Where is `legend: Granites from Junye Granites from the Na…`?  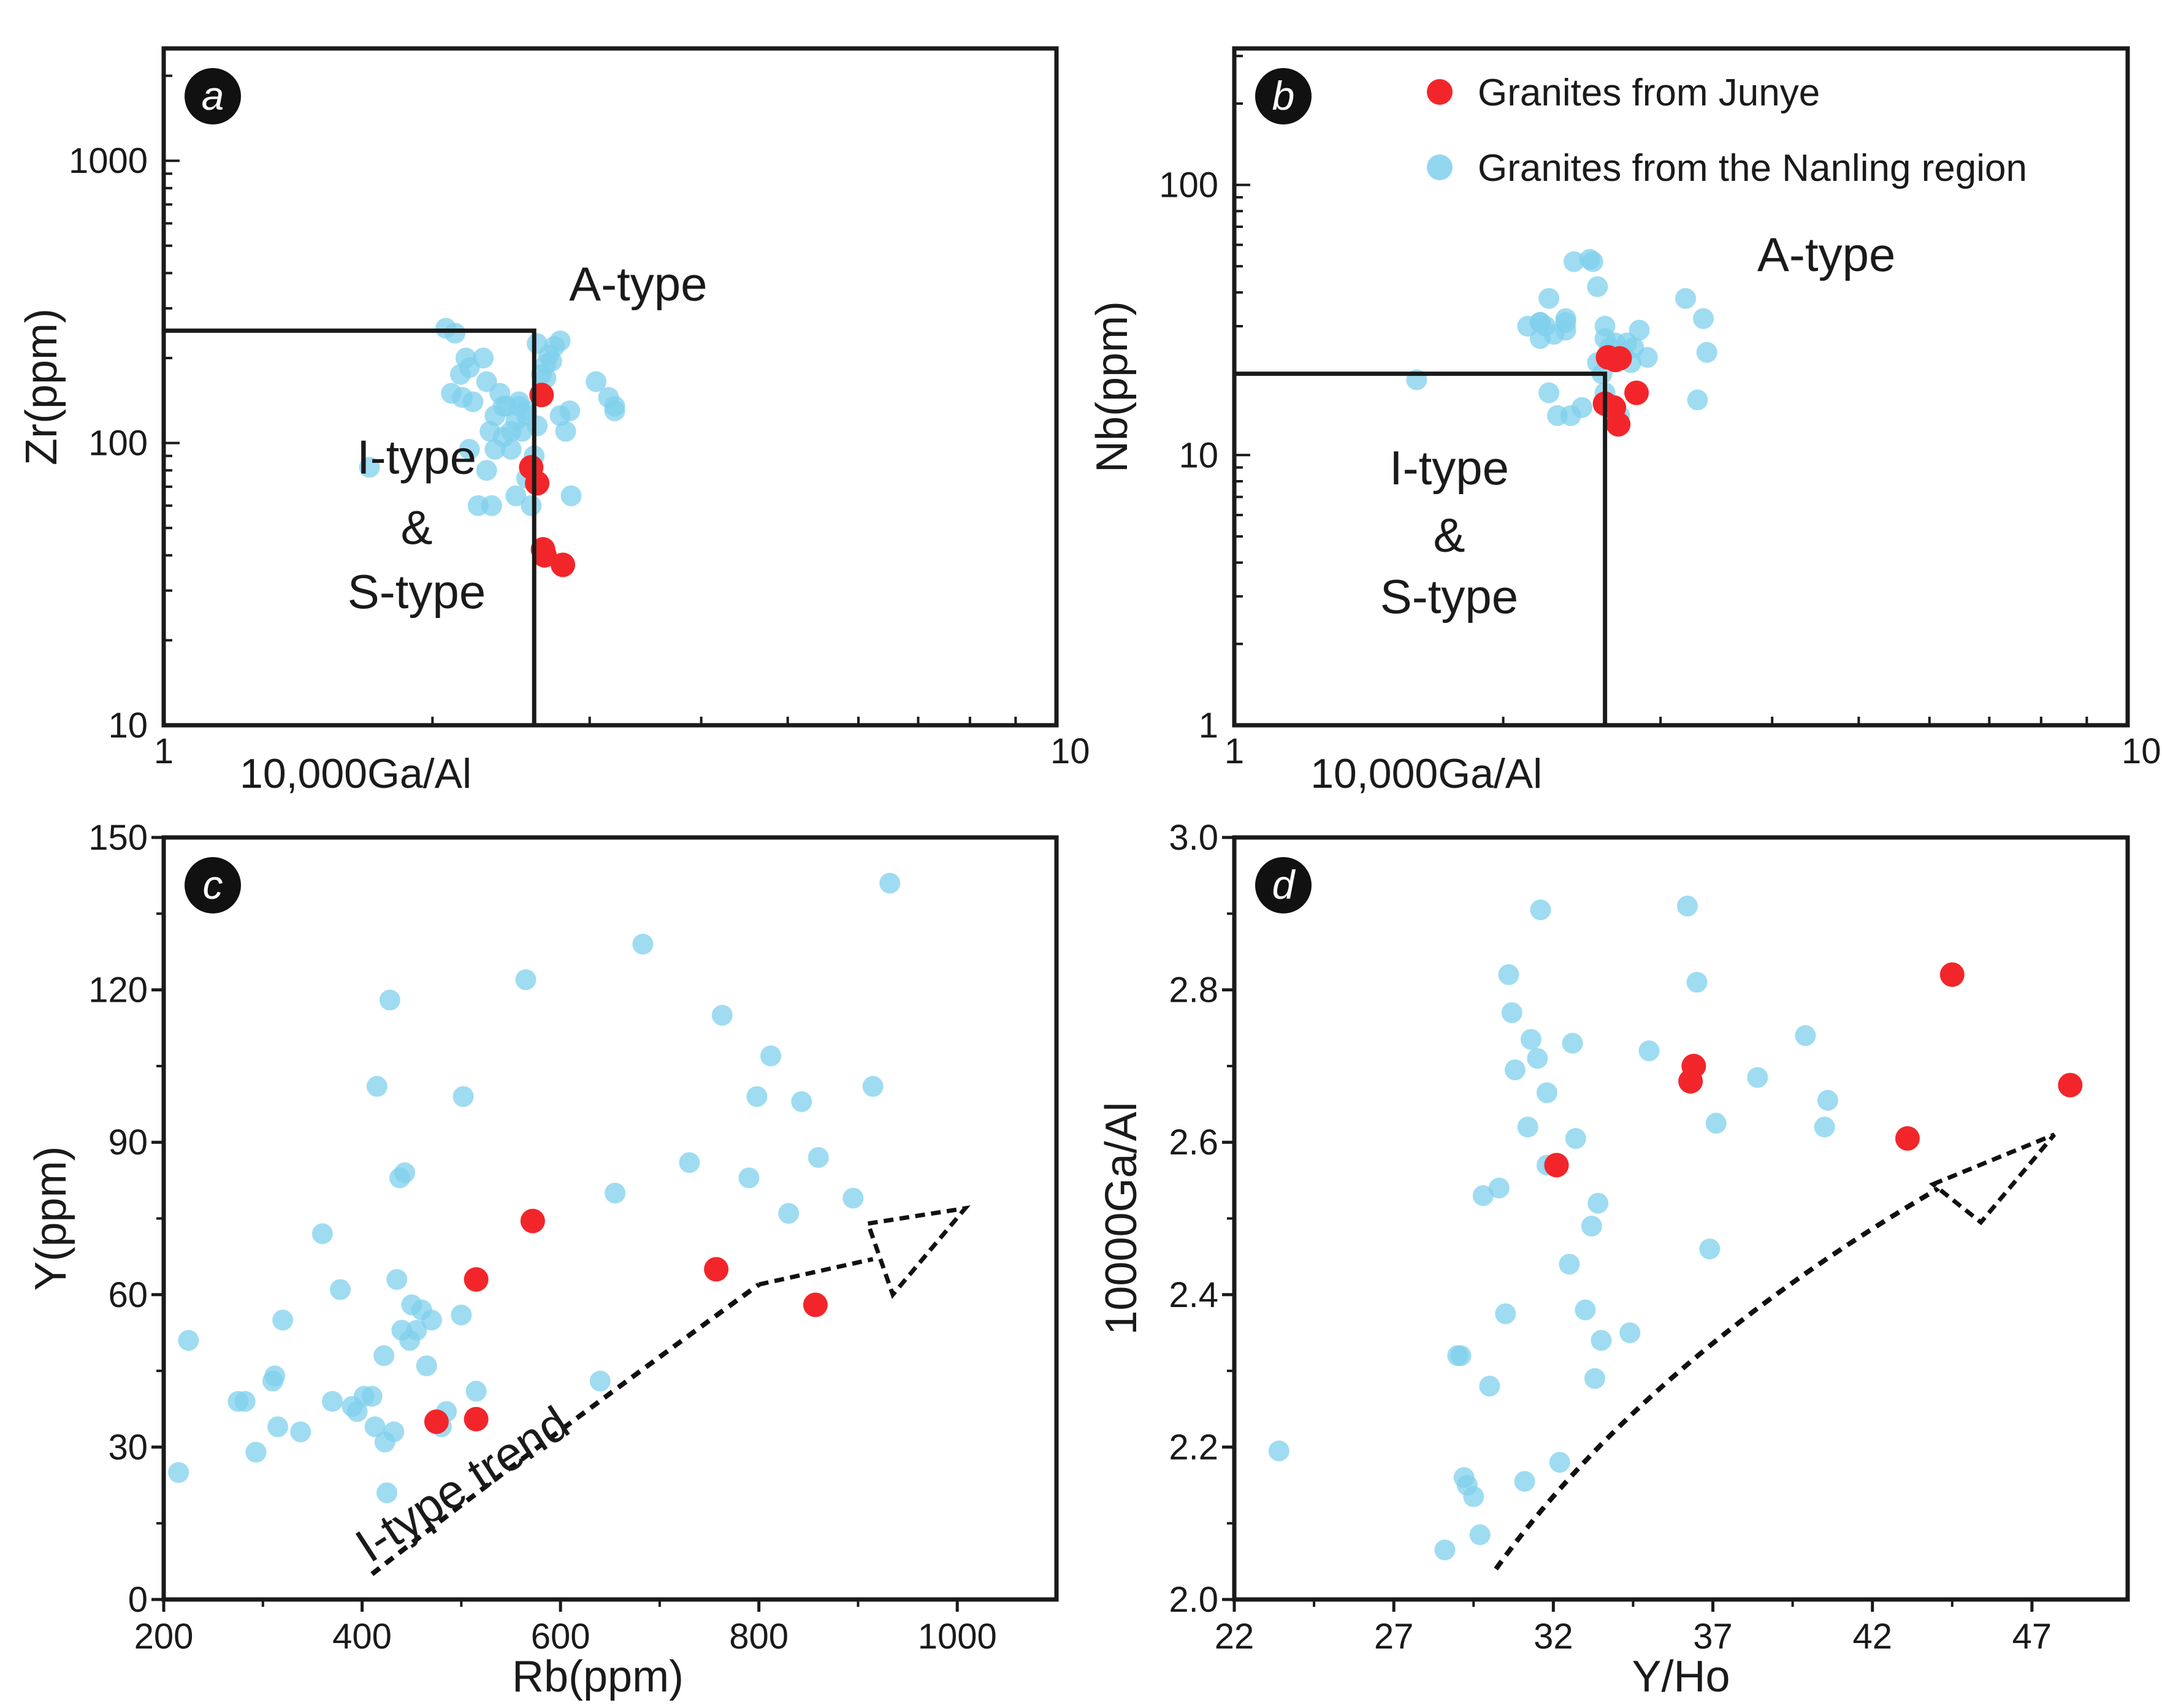 legend: Granites from Junye Granites from the Na… is located at coordinates (1727, 130).